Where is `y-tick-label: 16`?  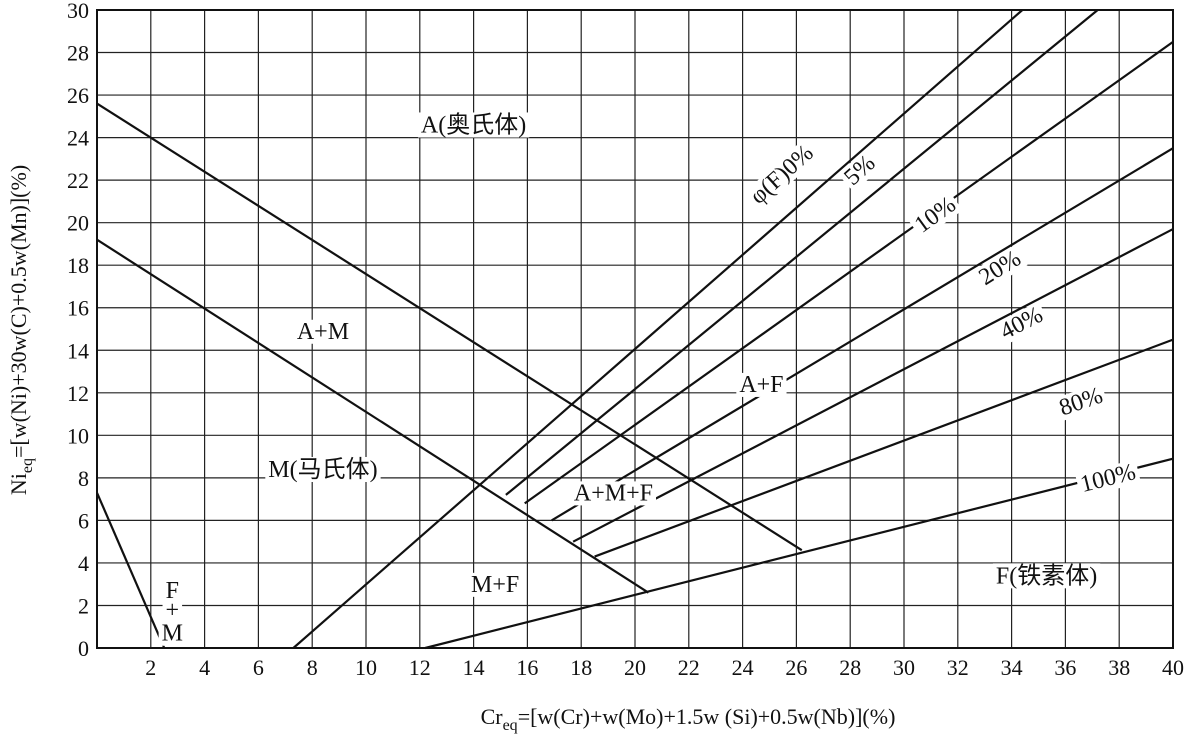 y-tick-label: 16 is located at coordinates (78, 308).